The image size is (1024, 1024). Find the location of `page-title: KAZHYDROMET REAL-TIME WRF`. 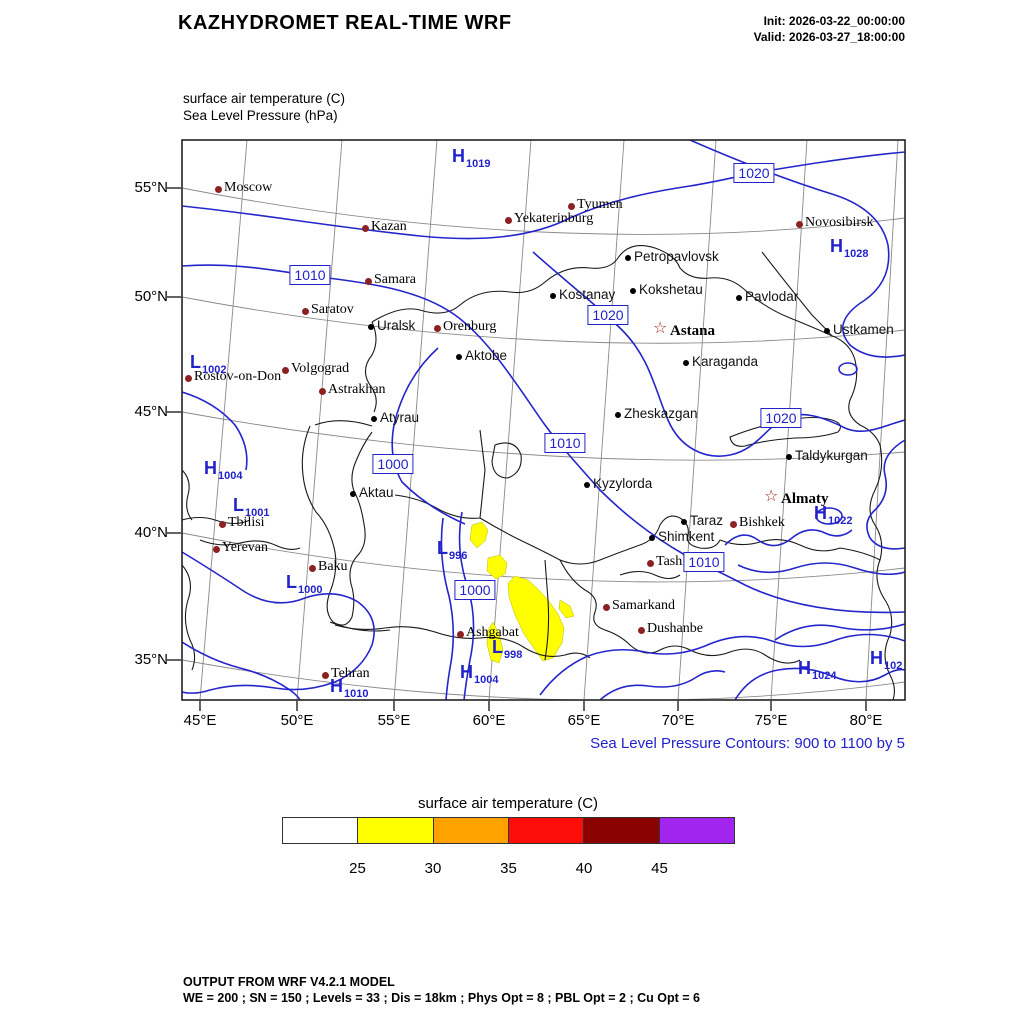

page-title: KAZHYDROMET REAL-TIME WRF is located at coordinates (345, 23).